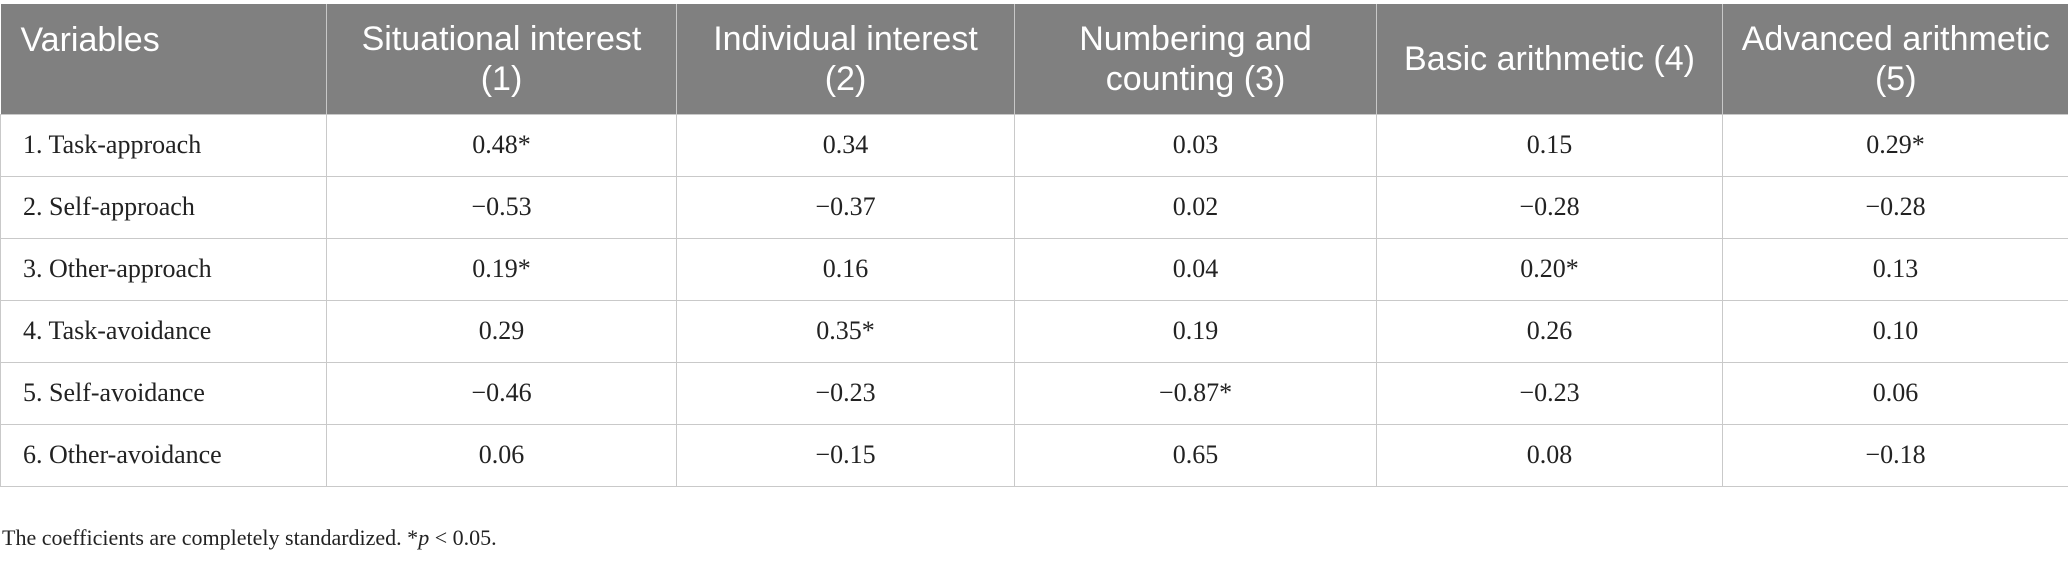 The width and height of the screenshot is (2068, 566). Describe the element at coordinates (845, 207) in the screenshot. I see `table-cell: −0.37` at that location.